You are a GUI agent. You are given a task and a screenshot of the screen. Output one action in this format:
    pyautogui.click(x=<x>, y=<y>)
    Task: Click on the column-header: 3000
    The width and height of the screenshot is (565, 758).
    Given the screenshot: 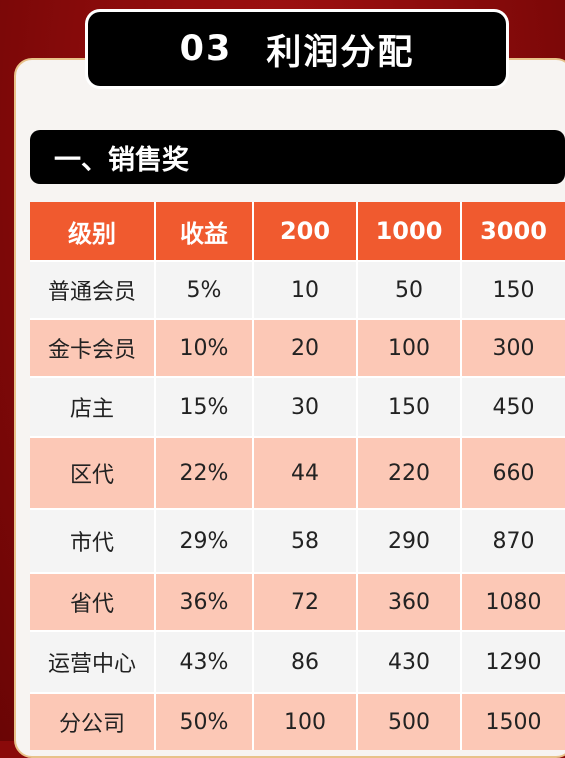 What is the action you would take?
    pyautogui.click(x=513, y=231)
    